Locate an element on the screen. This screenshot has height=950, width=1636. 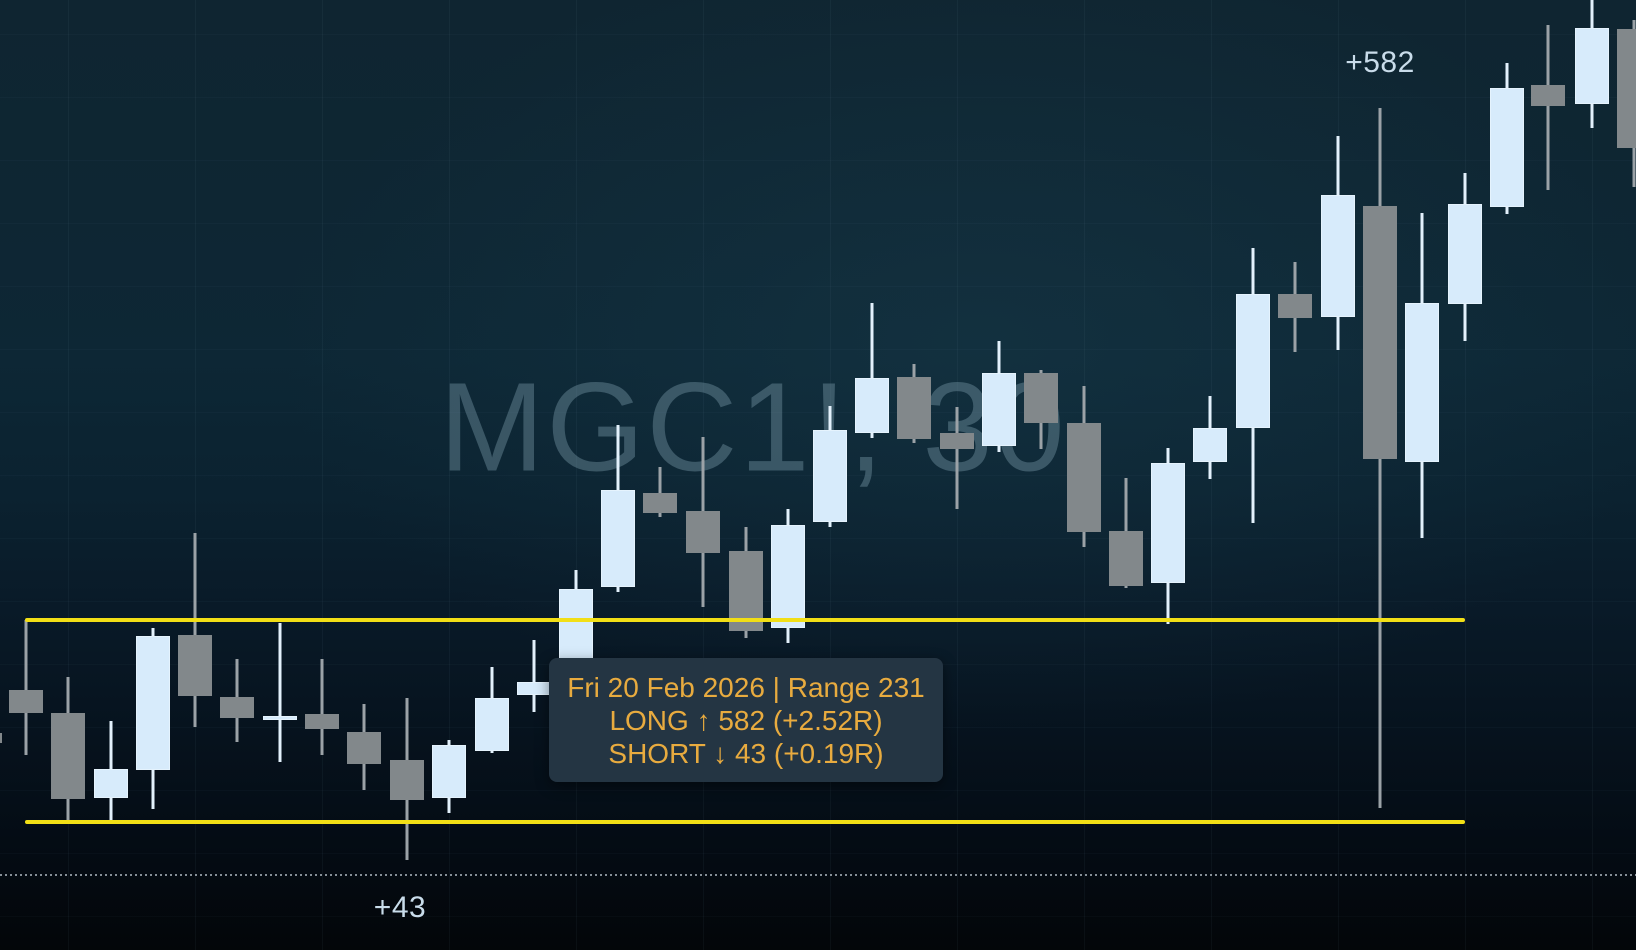
symbol-watermark: MGC1!, 30 is located at coordinates (753, 427).